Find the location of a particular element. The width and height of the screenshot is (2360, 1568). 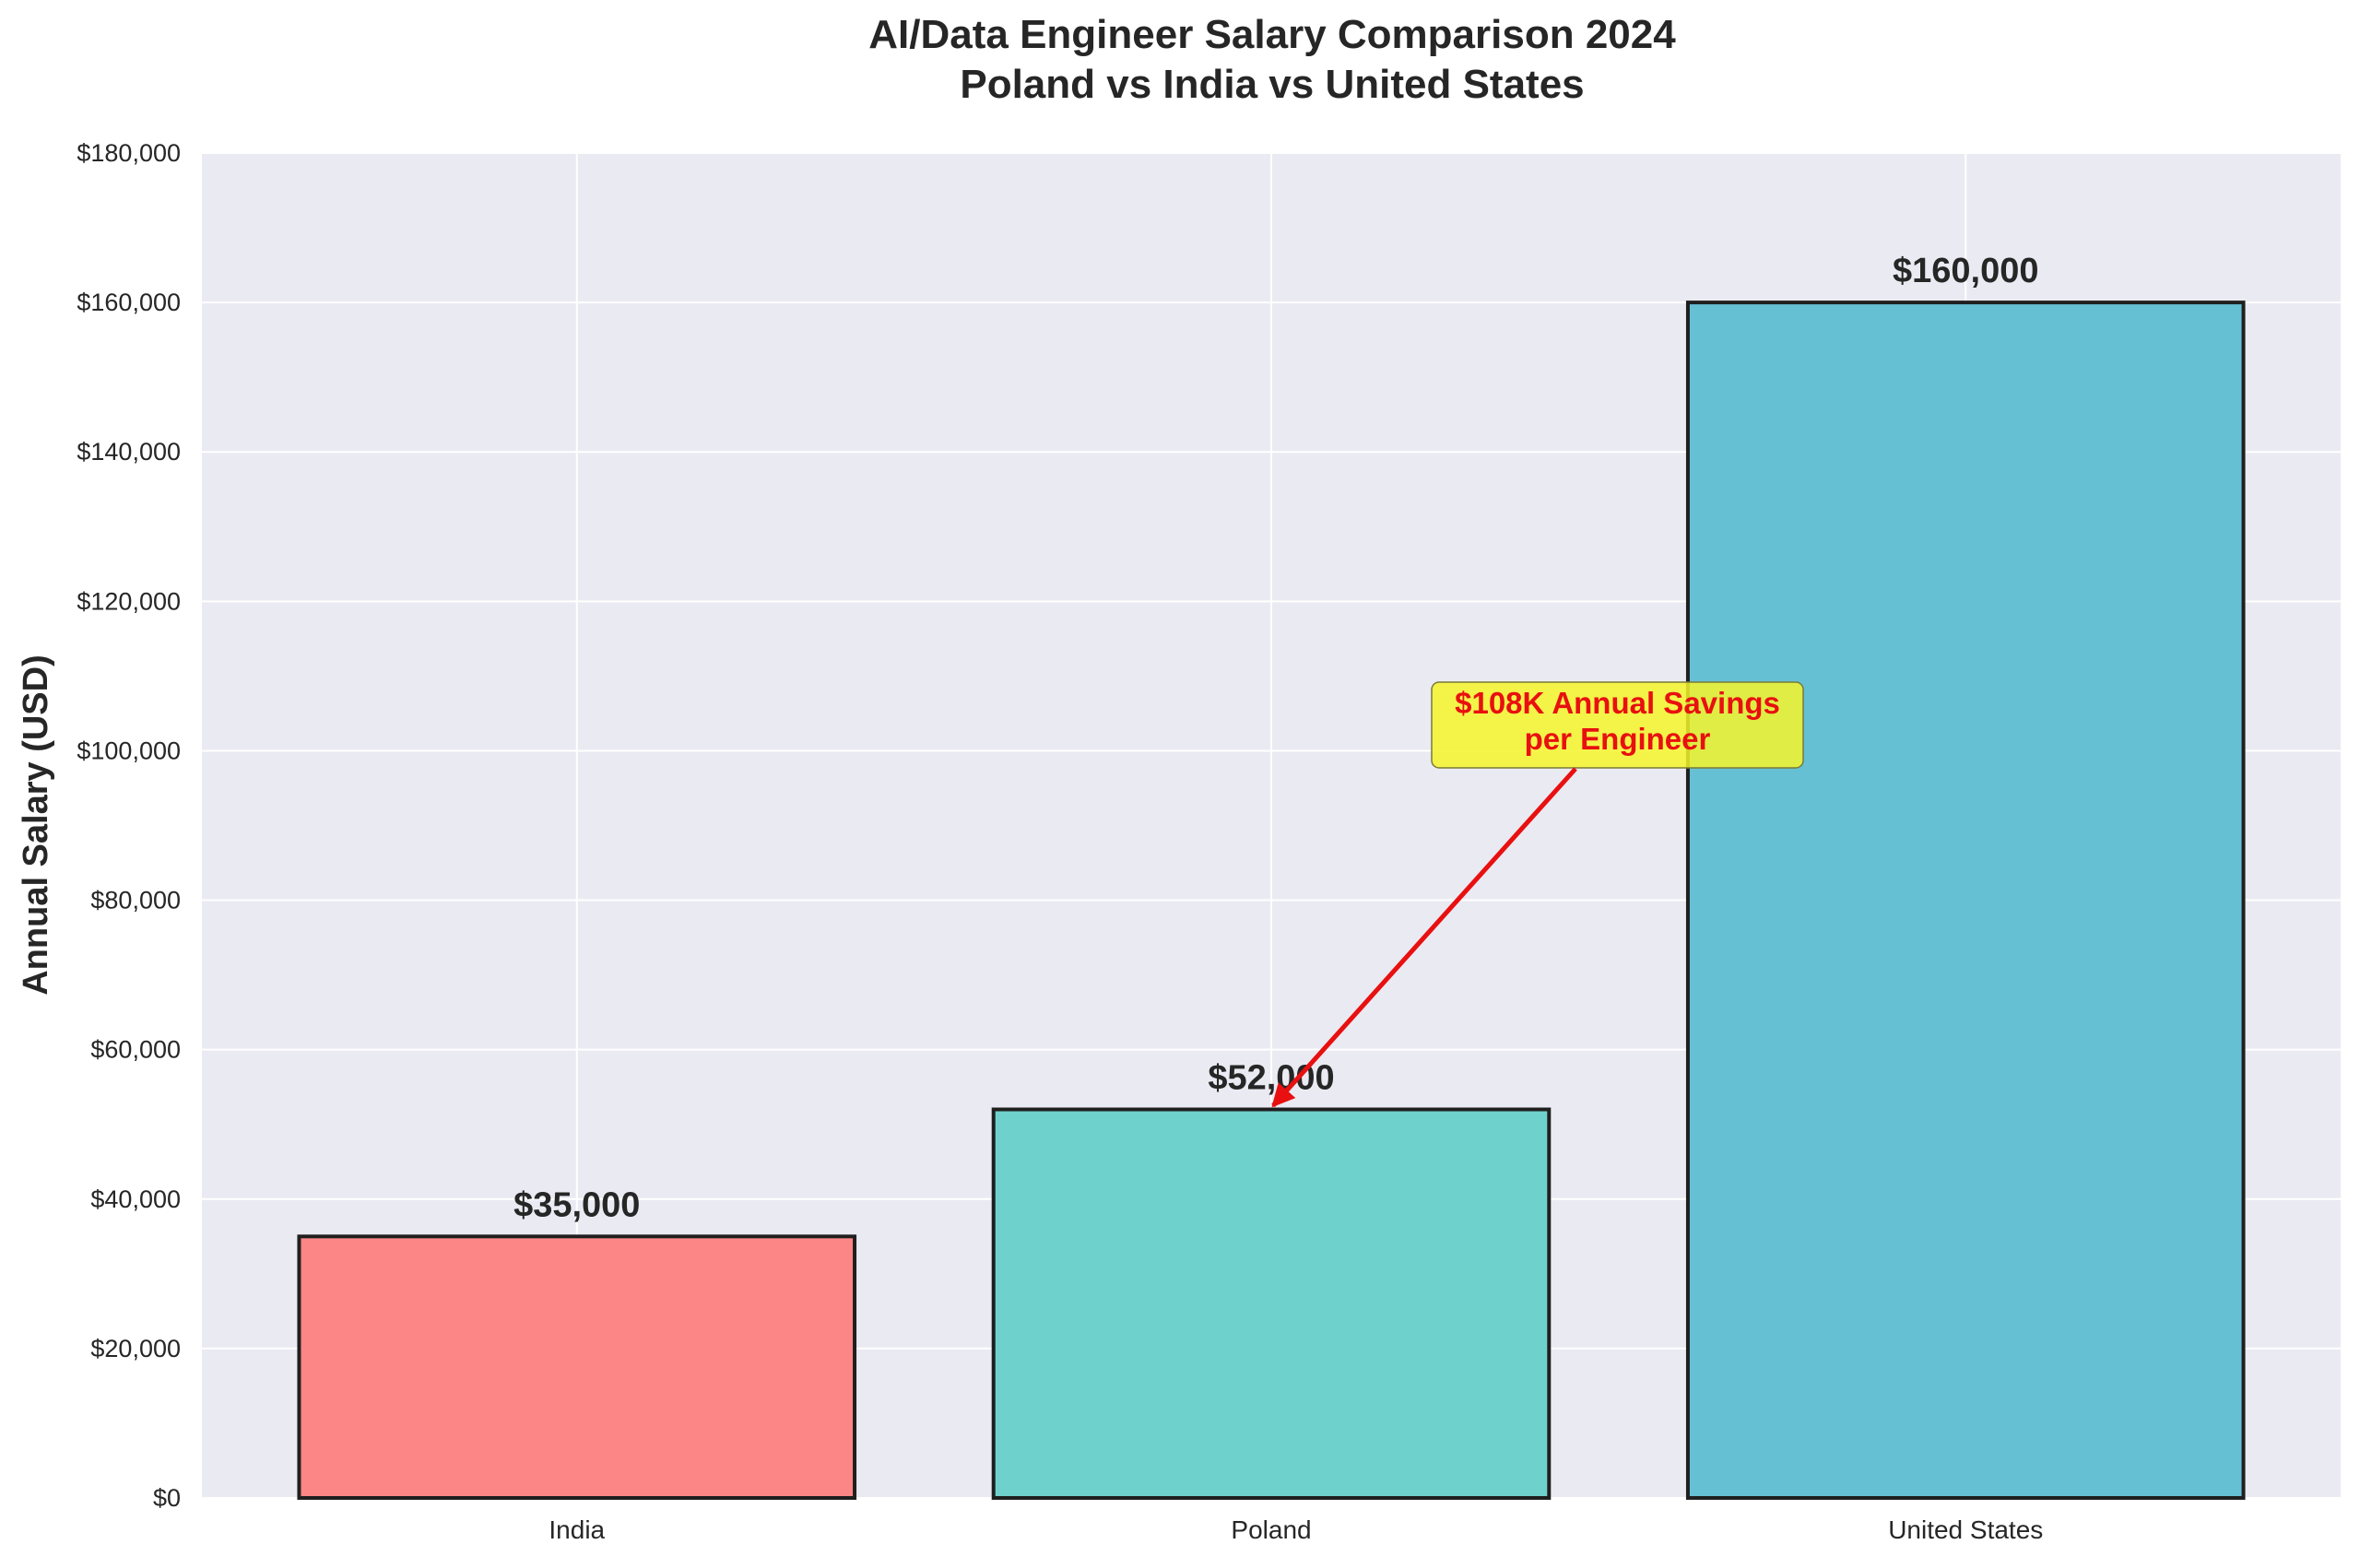

x-axis-ticks: India Poland United States is located at coordinates (1296, 1529).